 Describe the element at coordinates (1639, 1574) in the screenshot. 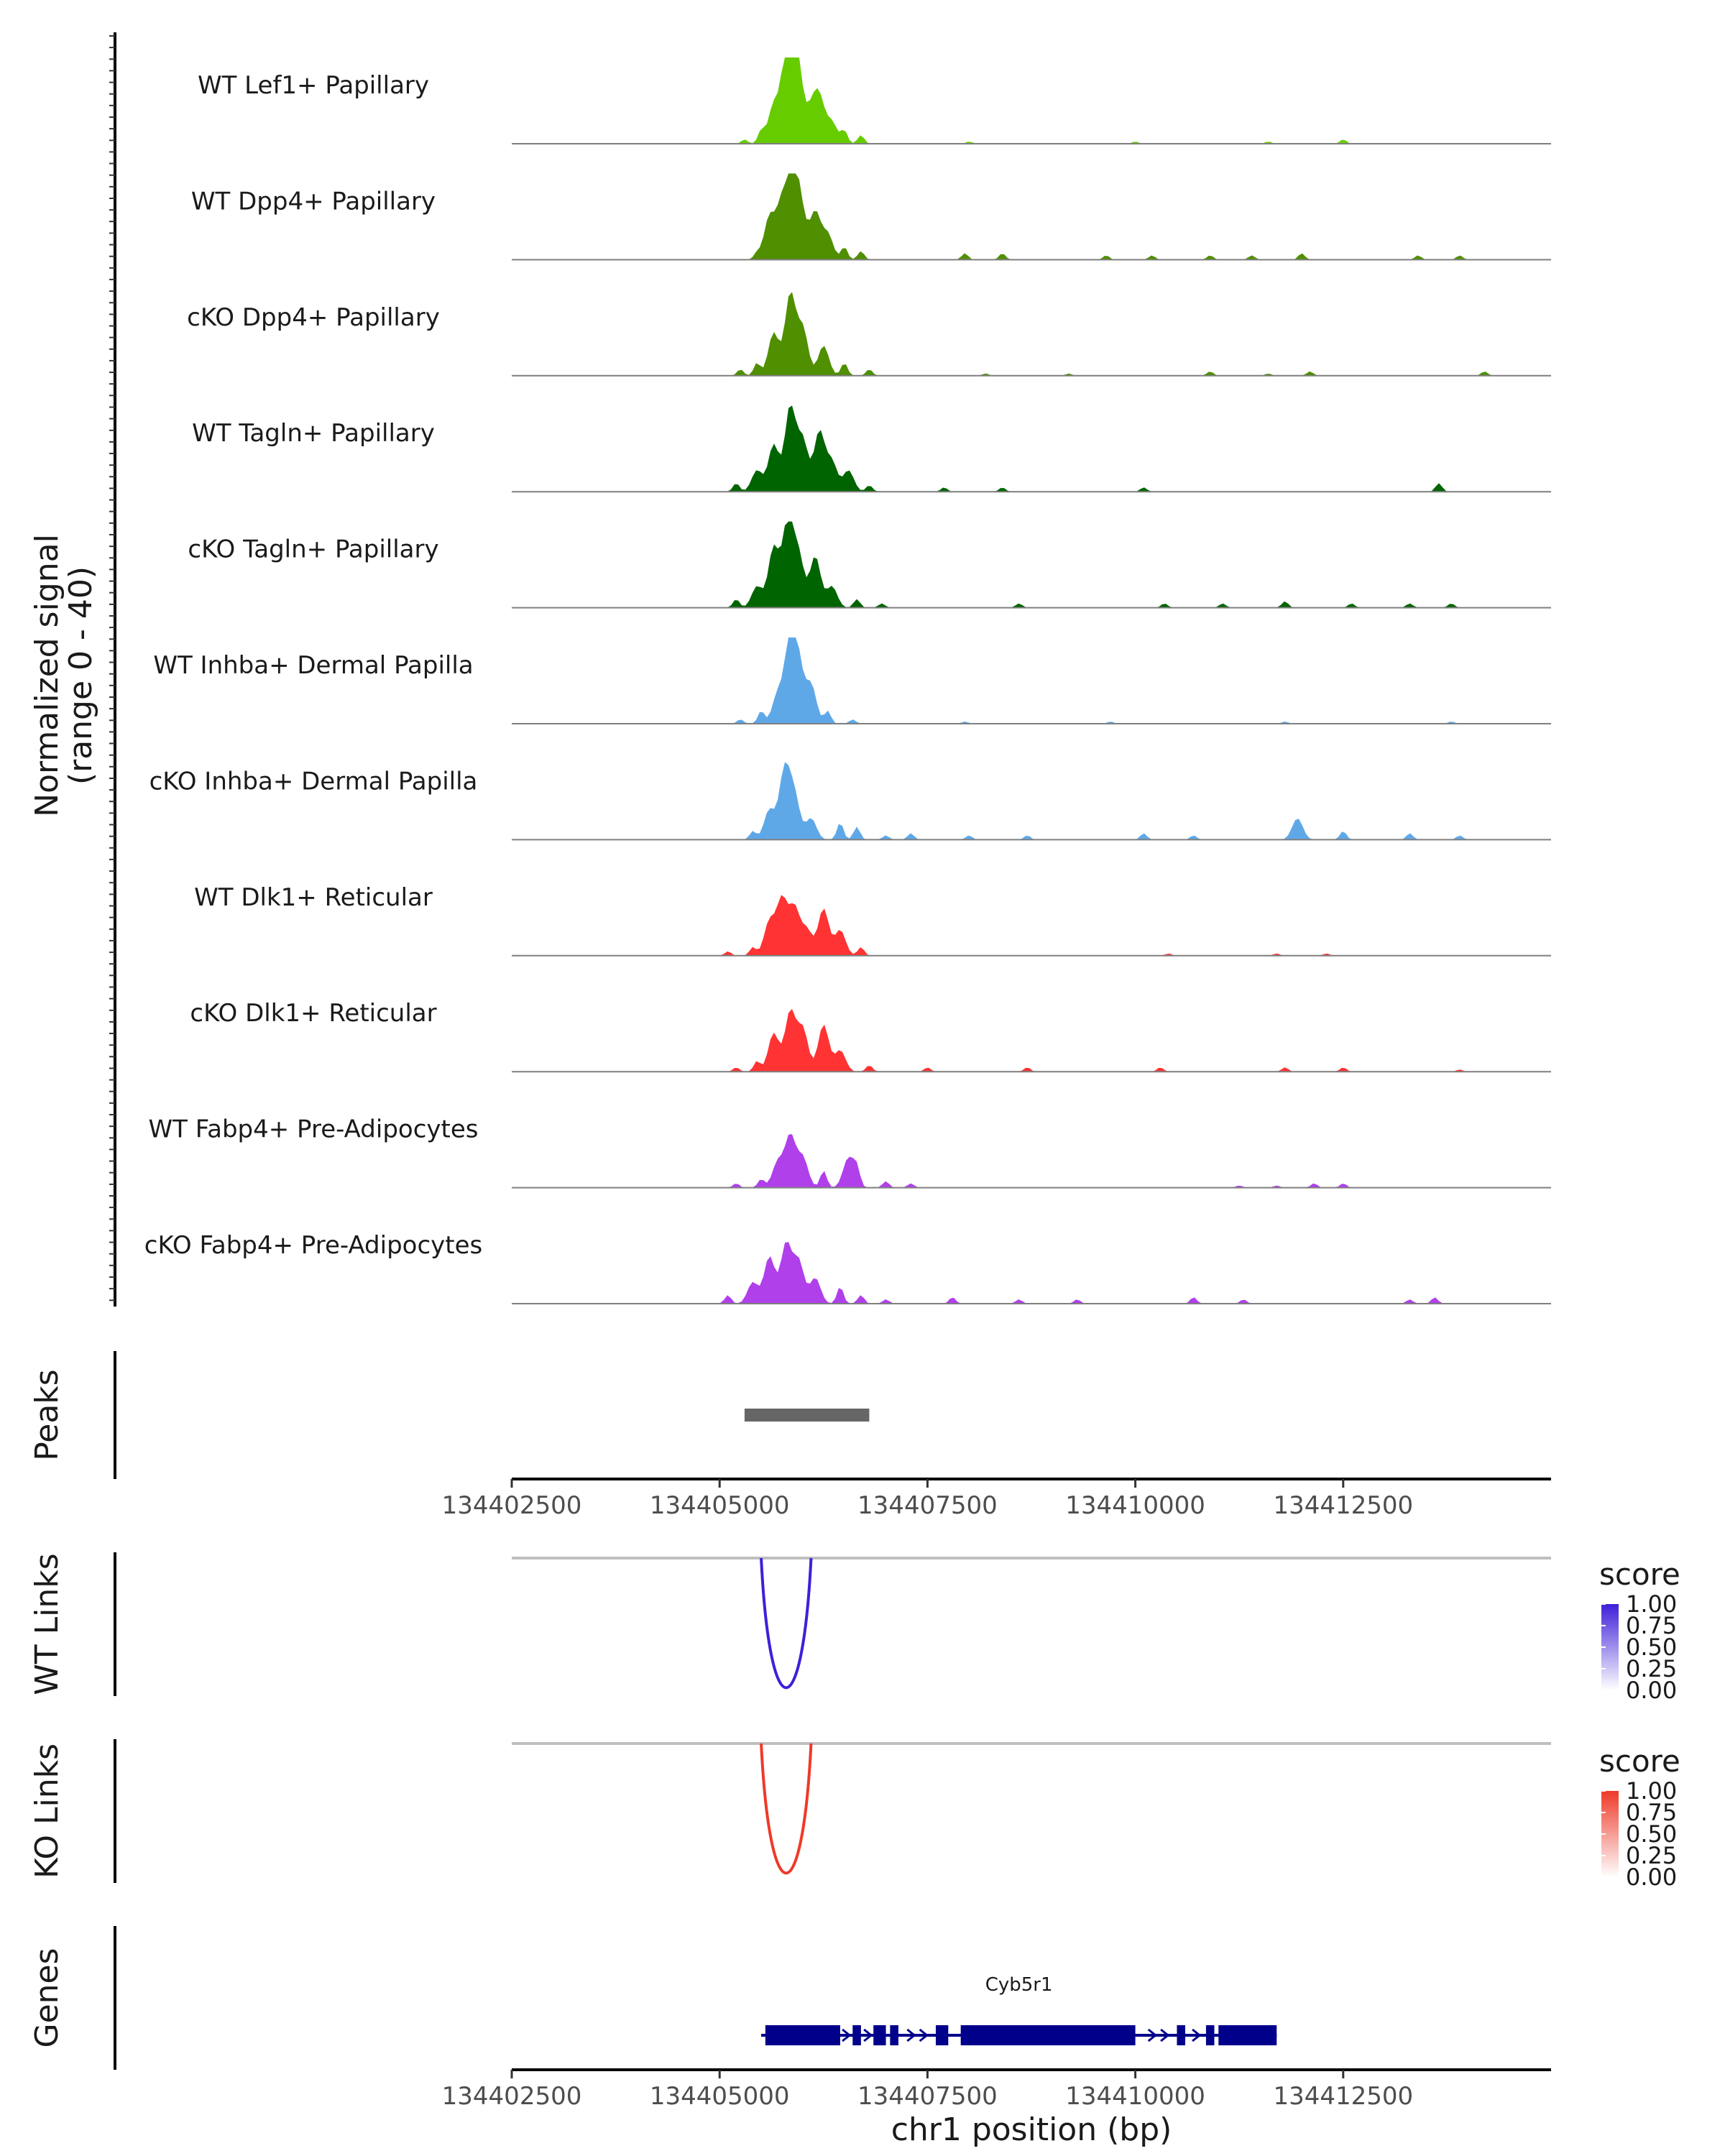

I see `wt-legend-title: score` at that location.